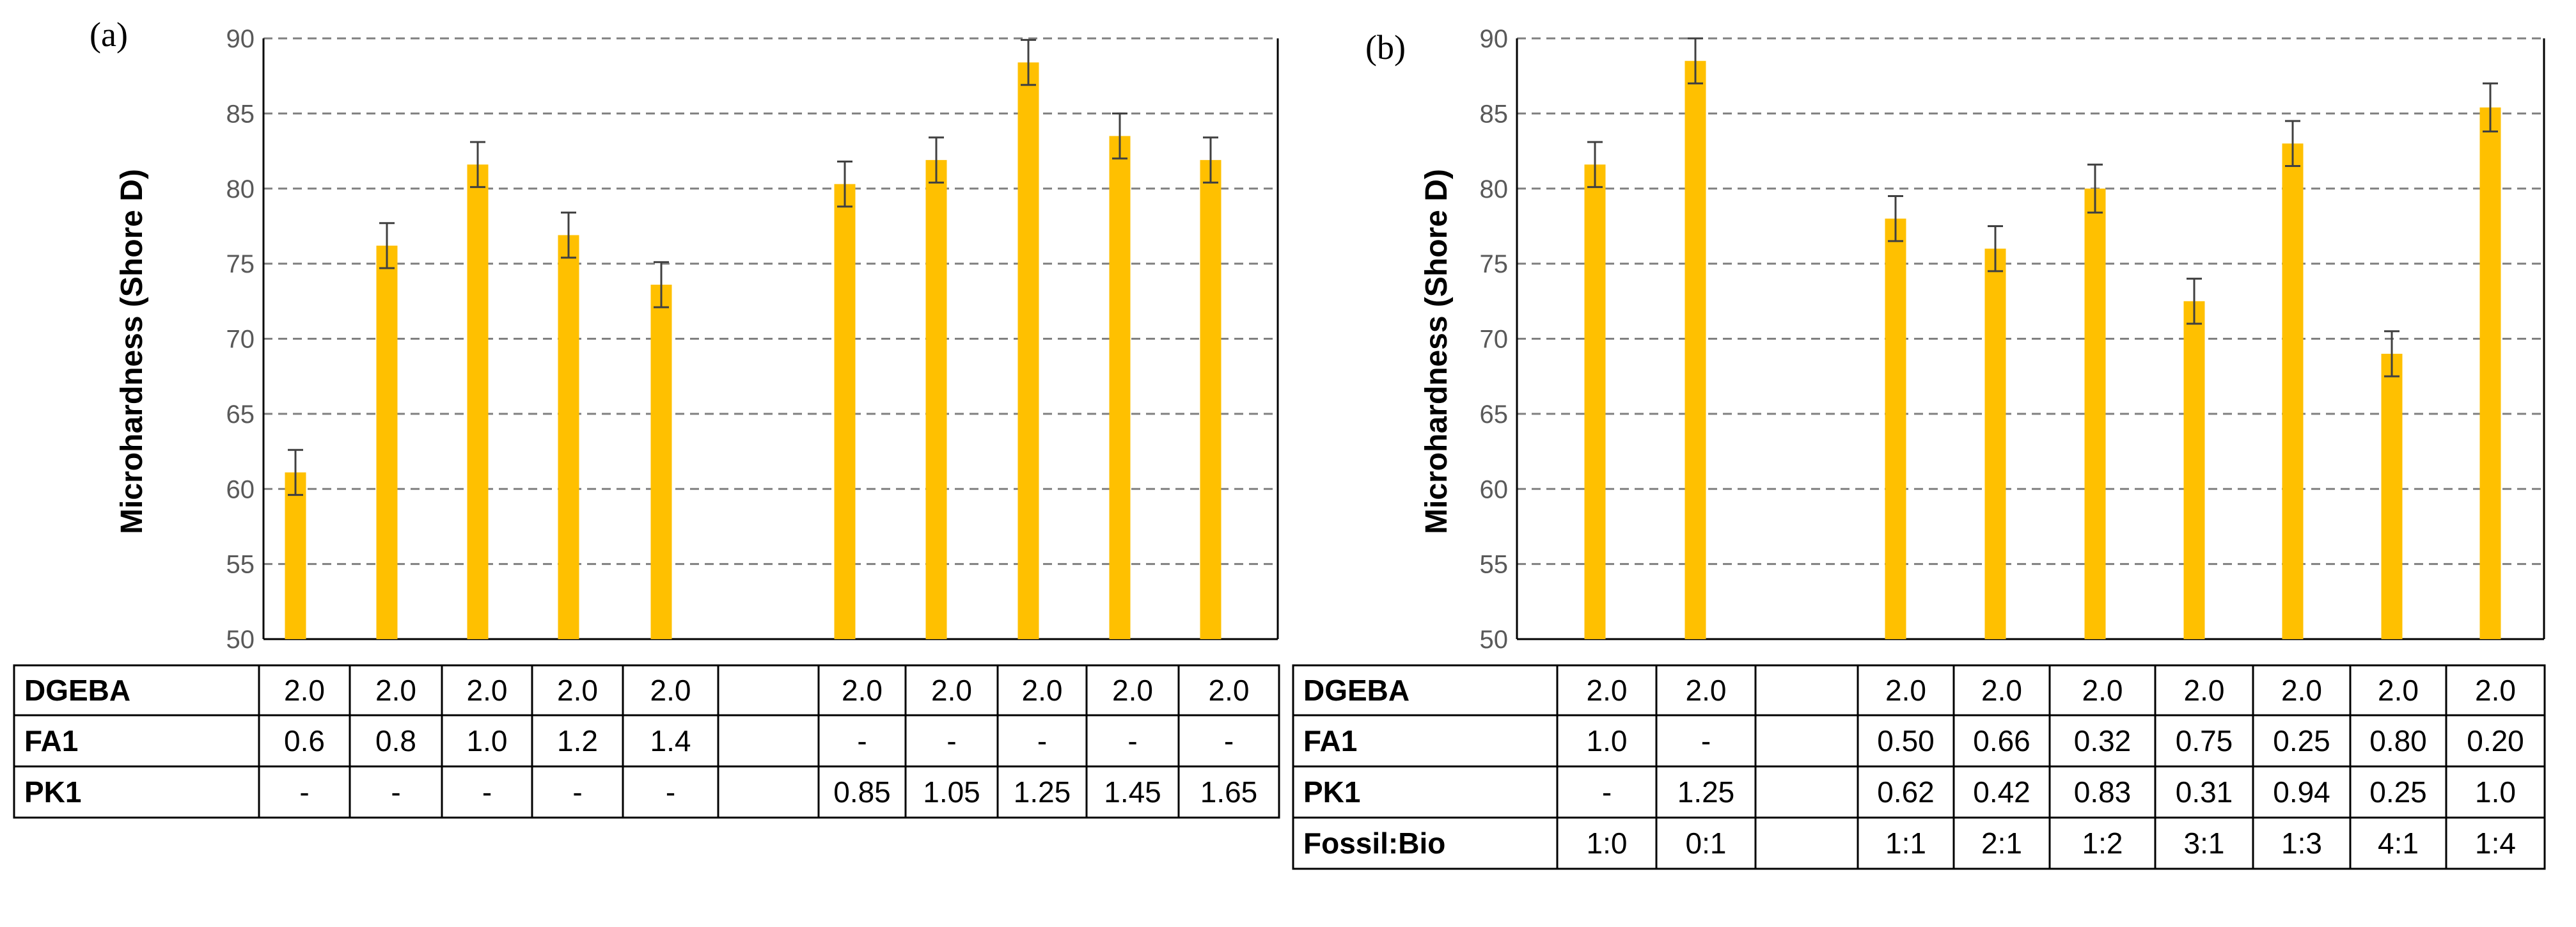 The image size is (2576, 927). I want to click on table-cell: 0.94, so click(2301, 792).